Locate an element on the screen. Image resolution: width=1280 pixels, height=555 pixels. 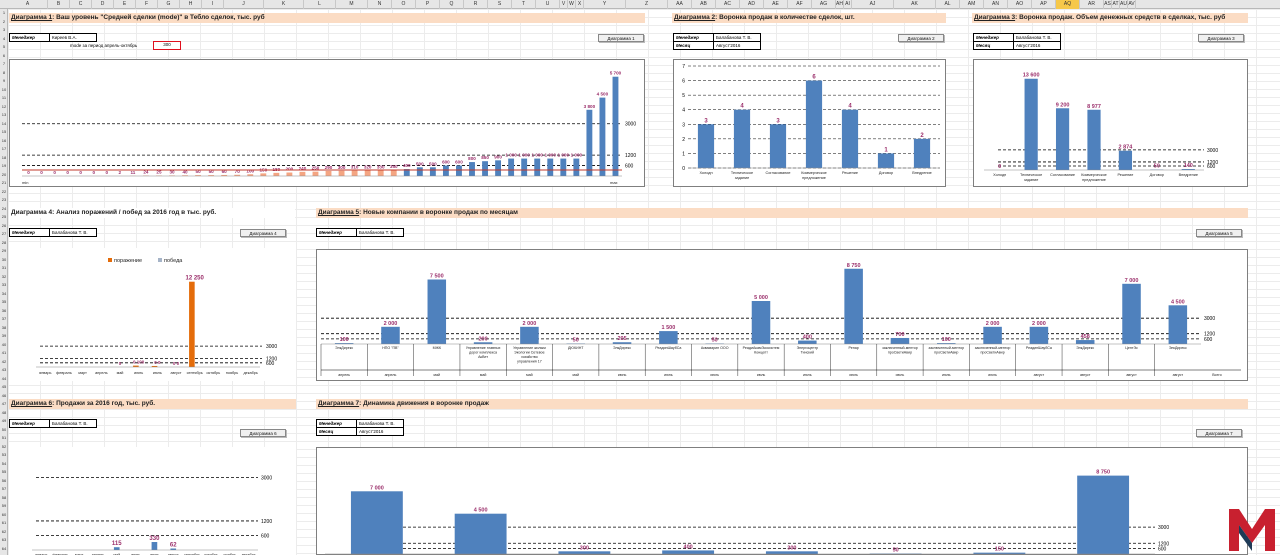
column-header-AH: AH is located at coordinates (840, 4).